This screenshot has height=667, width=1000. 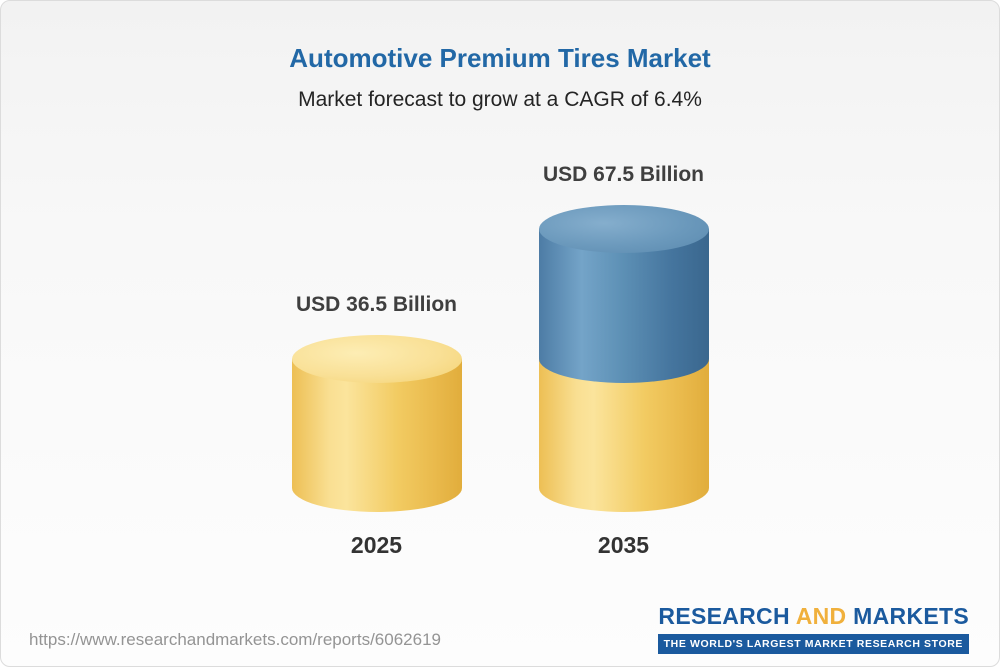 I want to click on logo-word-research: RESEARCH, so click(x=724, y=616).